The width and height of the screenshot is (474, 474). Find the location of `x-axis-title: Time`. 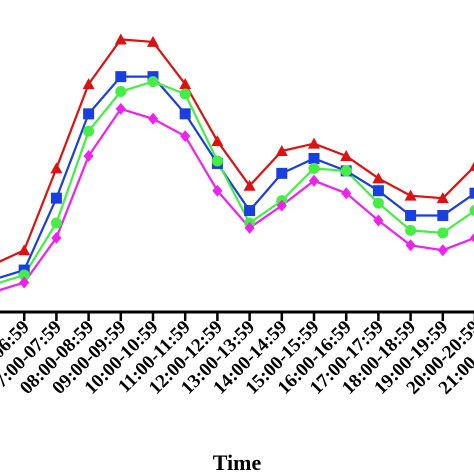

x-axis-title: Time is located at coordinates (237, 462).